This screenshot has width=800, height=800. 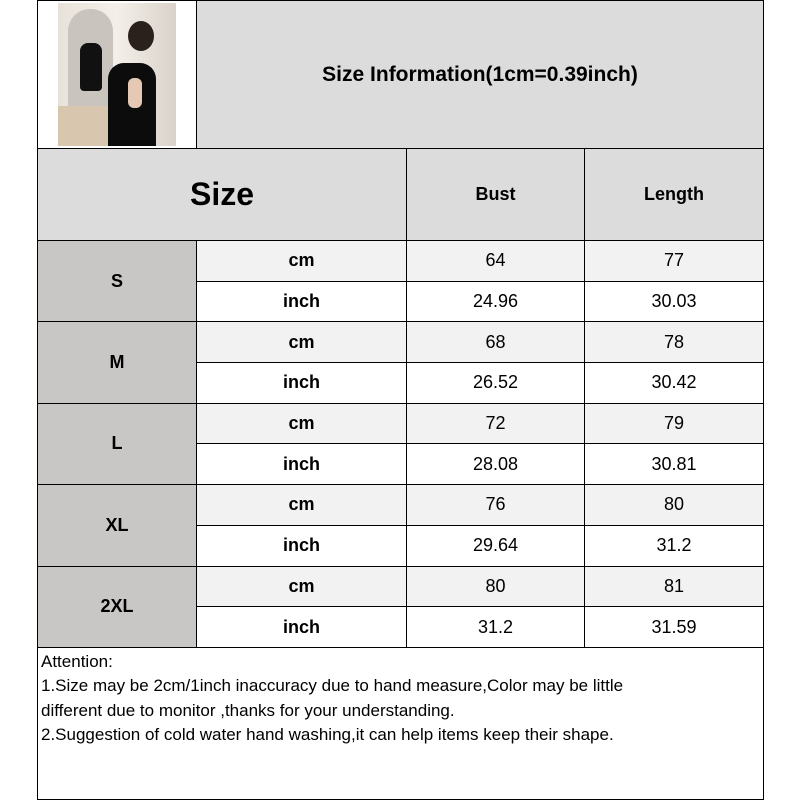 What do you see at coordinates (480, 74) in the screenshot?
I see `chart-title: Size Information(1cm=0.39inch)` at bounding box center [480, 74].